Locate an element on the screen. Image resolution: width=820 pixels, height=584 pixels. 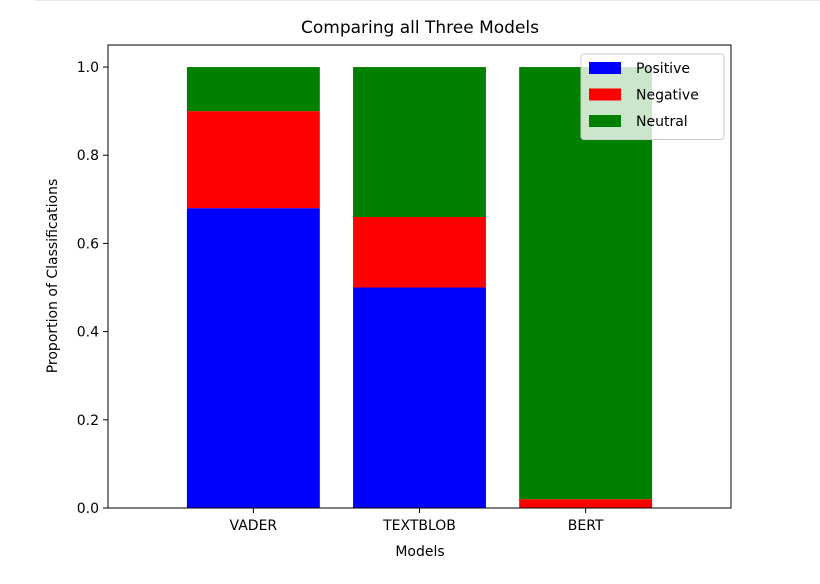
bar-neutral-vader is located at coordinates (253, 89).